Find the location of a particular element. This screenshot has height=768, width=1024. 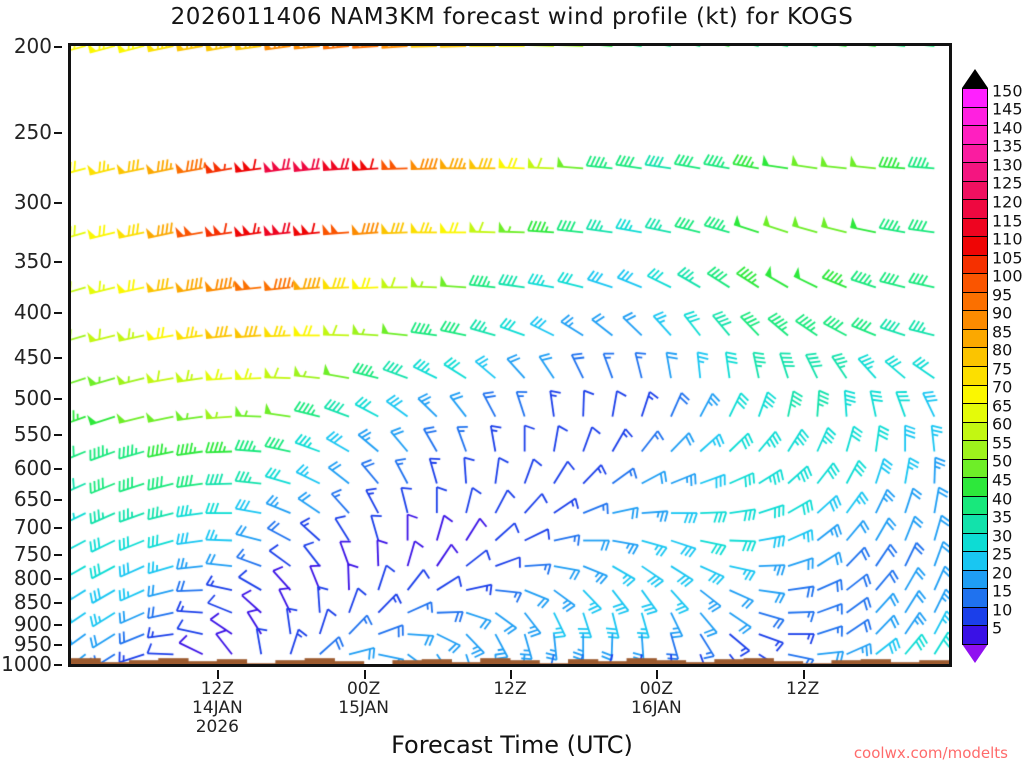

y-axis-tick-label: 650 is located at coordinates (32, 498).